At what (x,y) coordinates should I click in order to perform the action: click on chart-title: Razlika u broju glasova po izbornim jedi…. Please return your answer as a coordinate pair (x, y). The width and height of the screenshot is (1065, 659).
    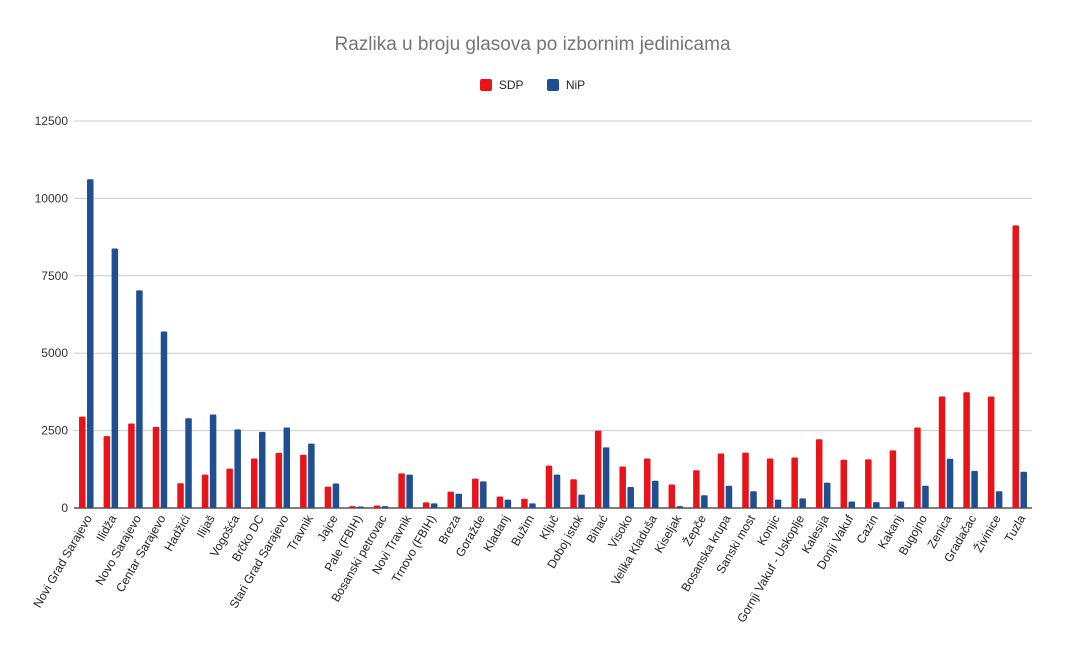
    Looking at the image, I should click on (532, 44).